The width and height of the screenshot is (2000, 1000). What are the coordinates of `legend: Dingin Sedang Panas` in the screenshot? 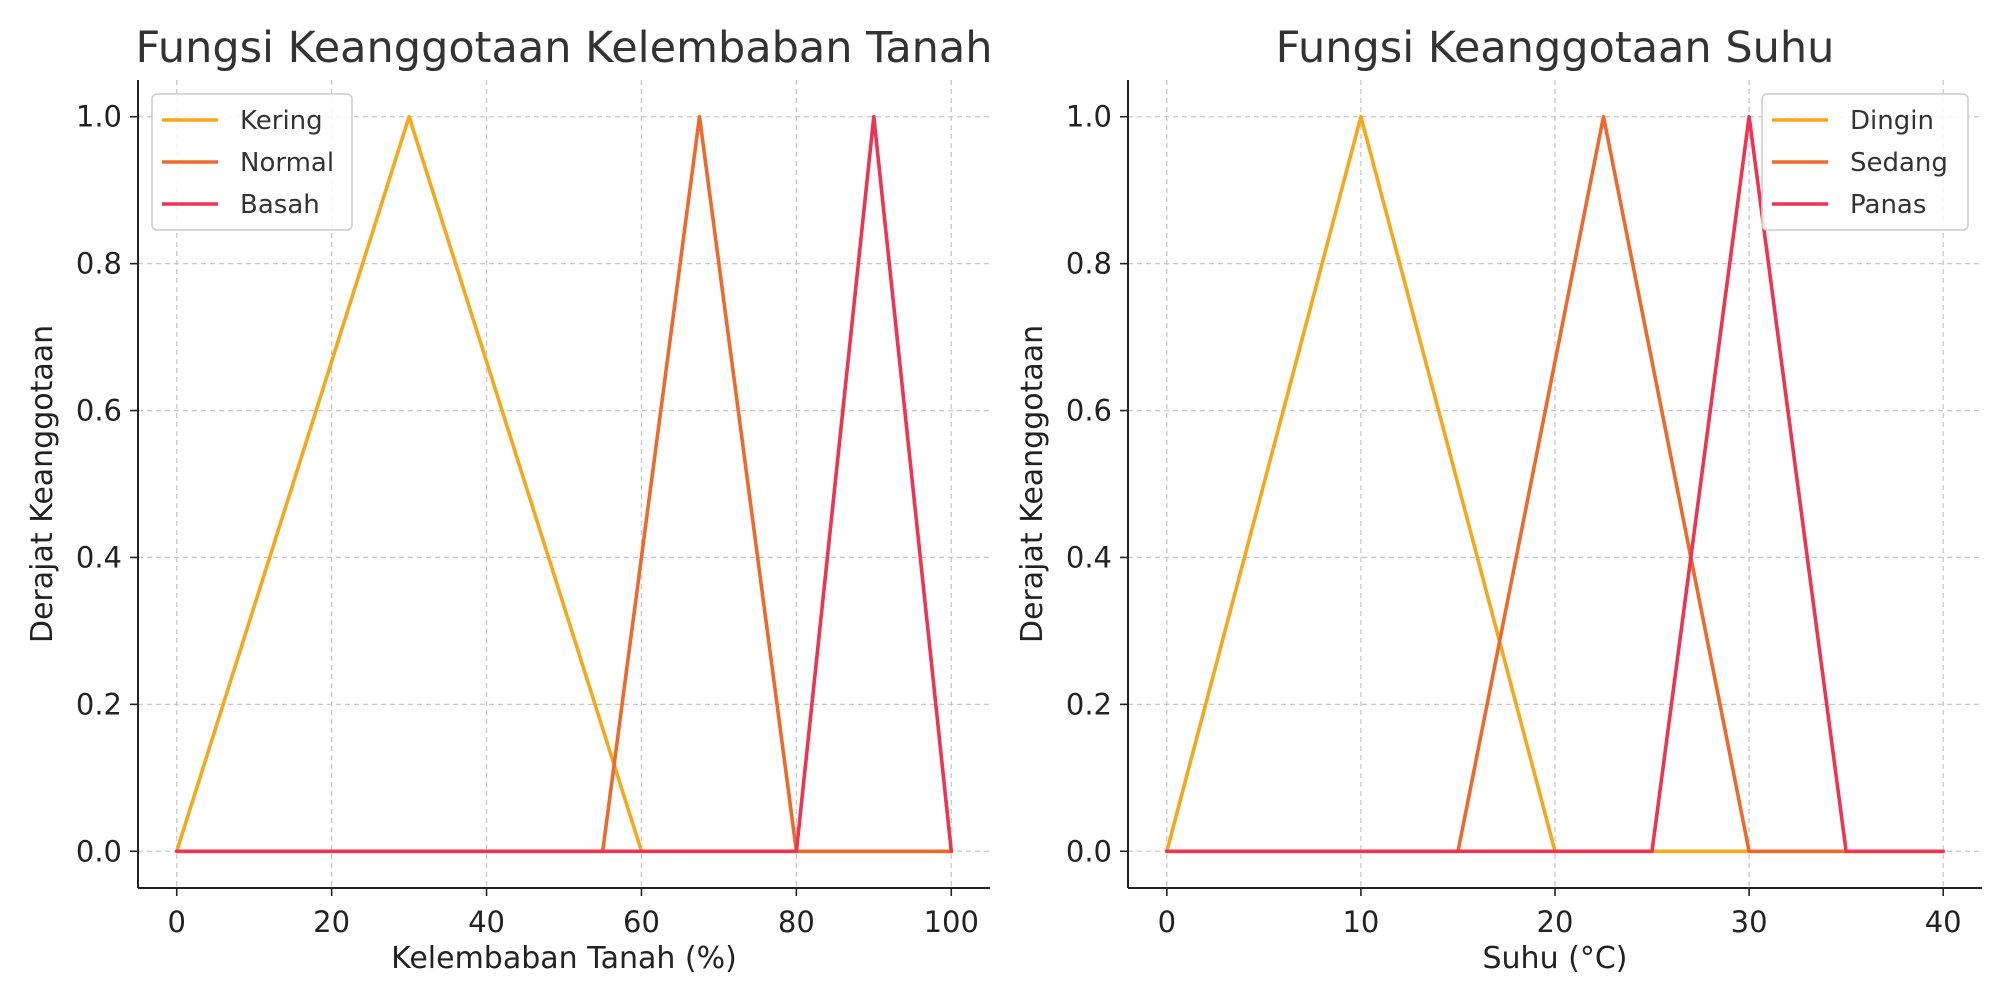 It's located at (1865, 162).